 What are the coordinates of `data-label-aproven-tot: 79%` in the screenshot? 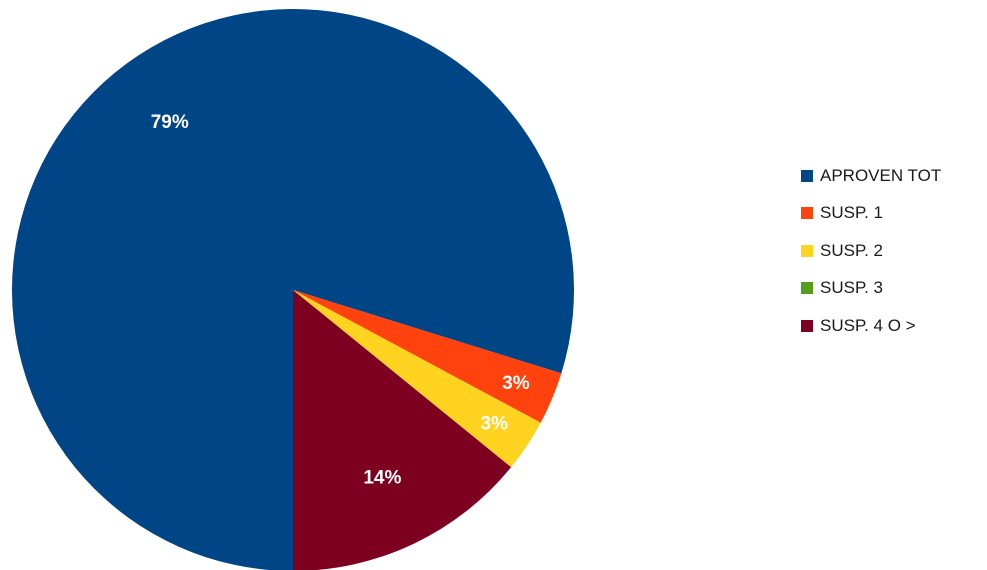 It's located at (170, 122).